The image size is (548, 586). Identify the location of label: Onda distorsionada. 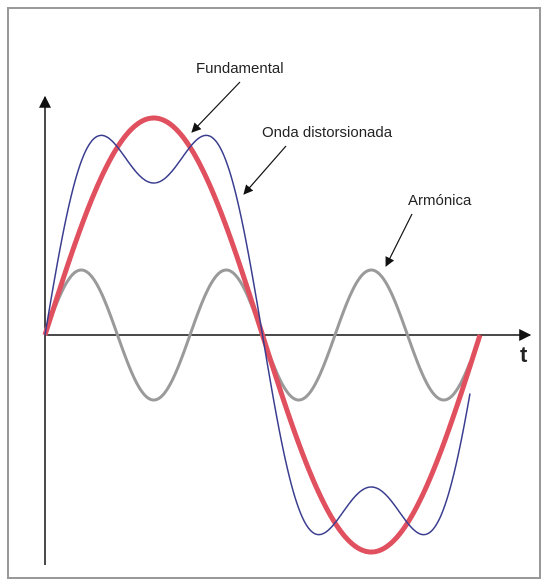
(327, 132).